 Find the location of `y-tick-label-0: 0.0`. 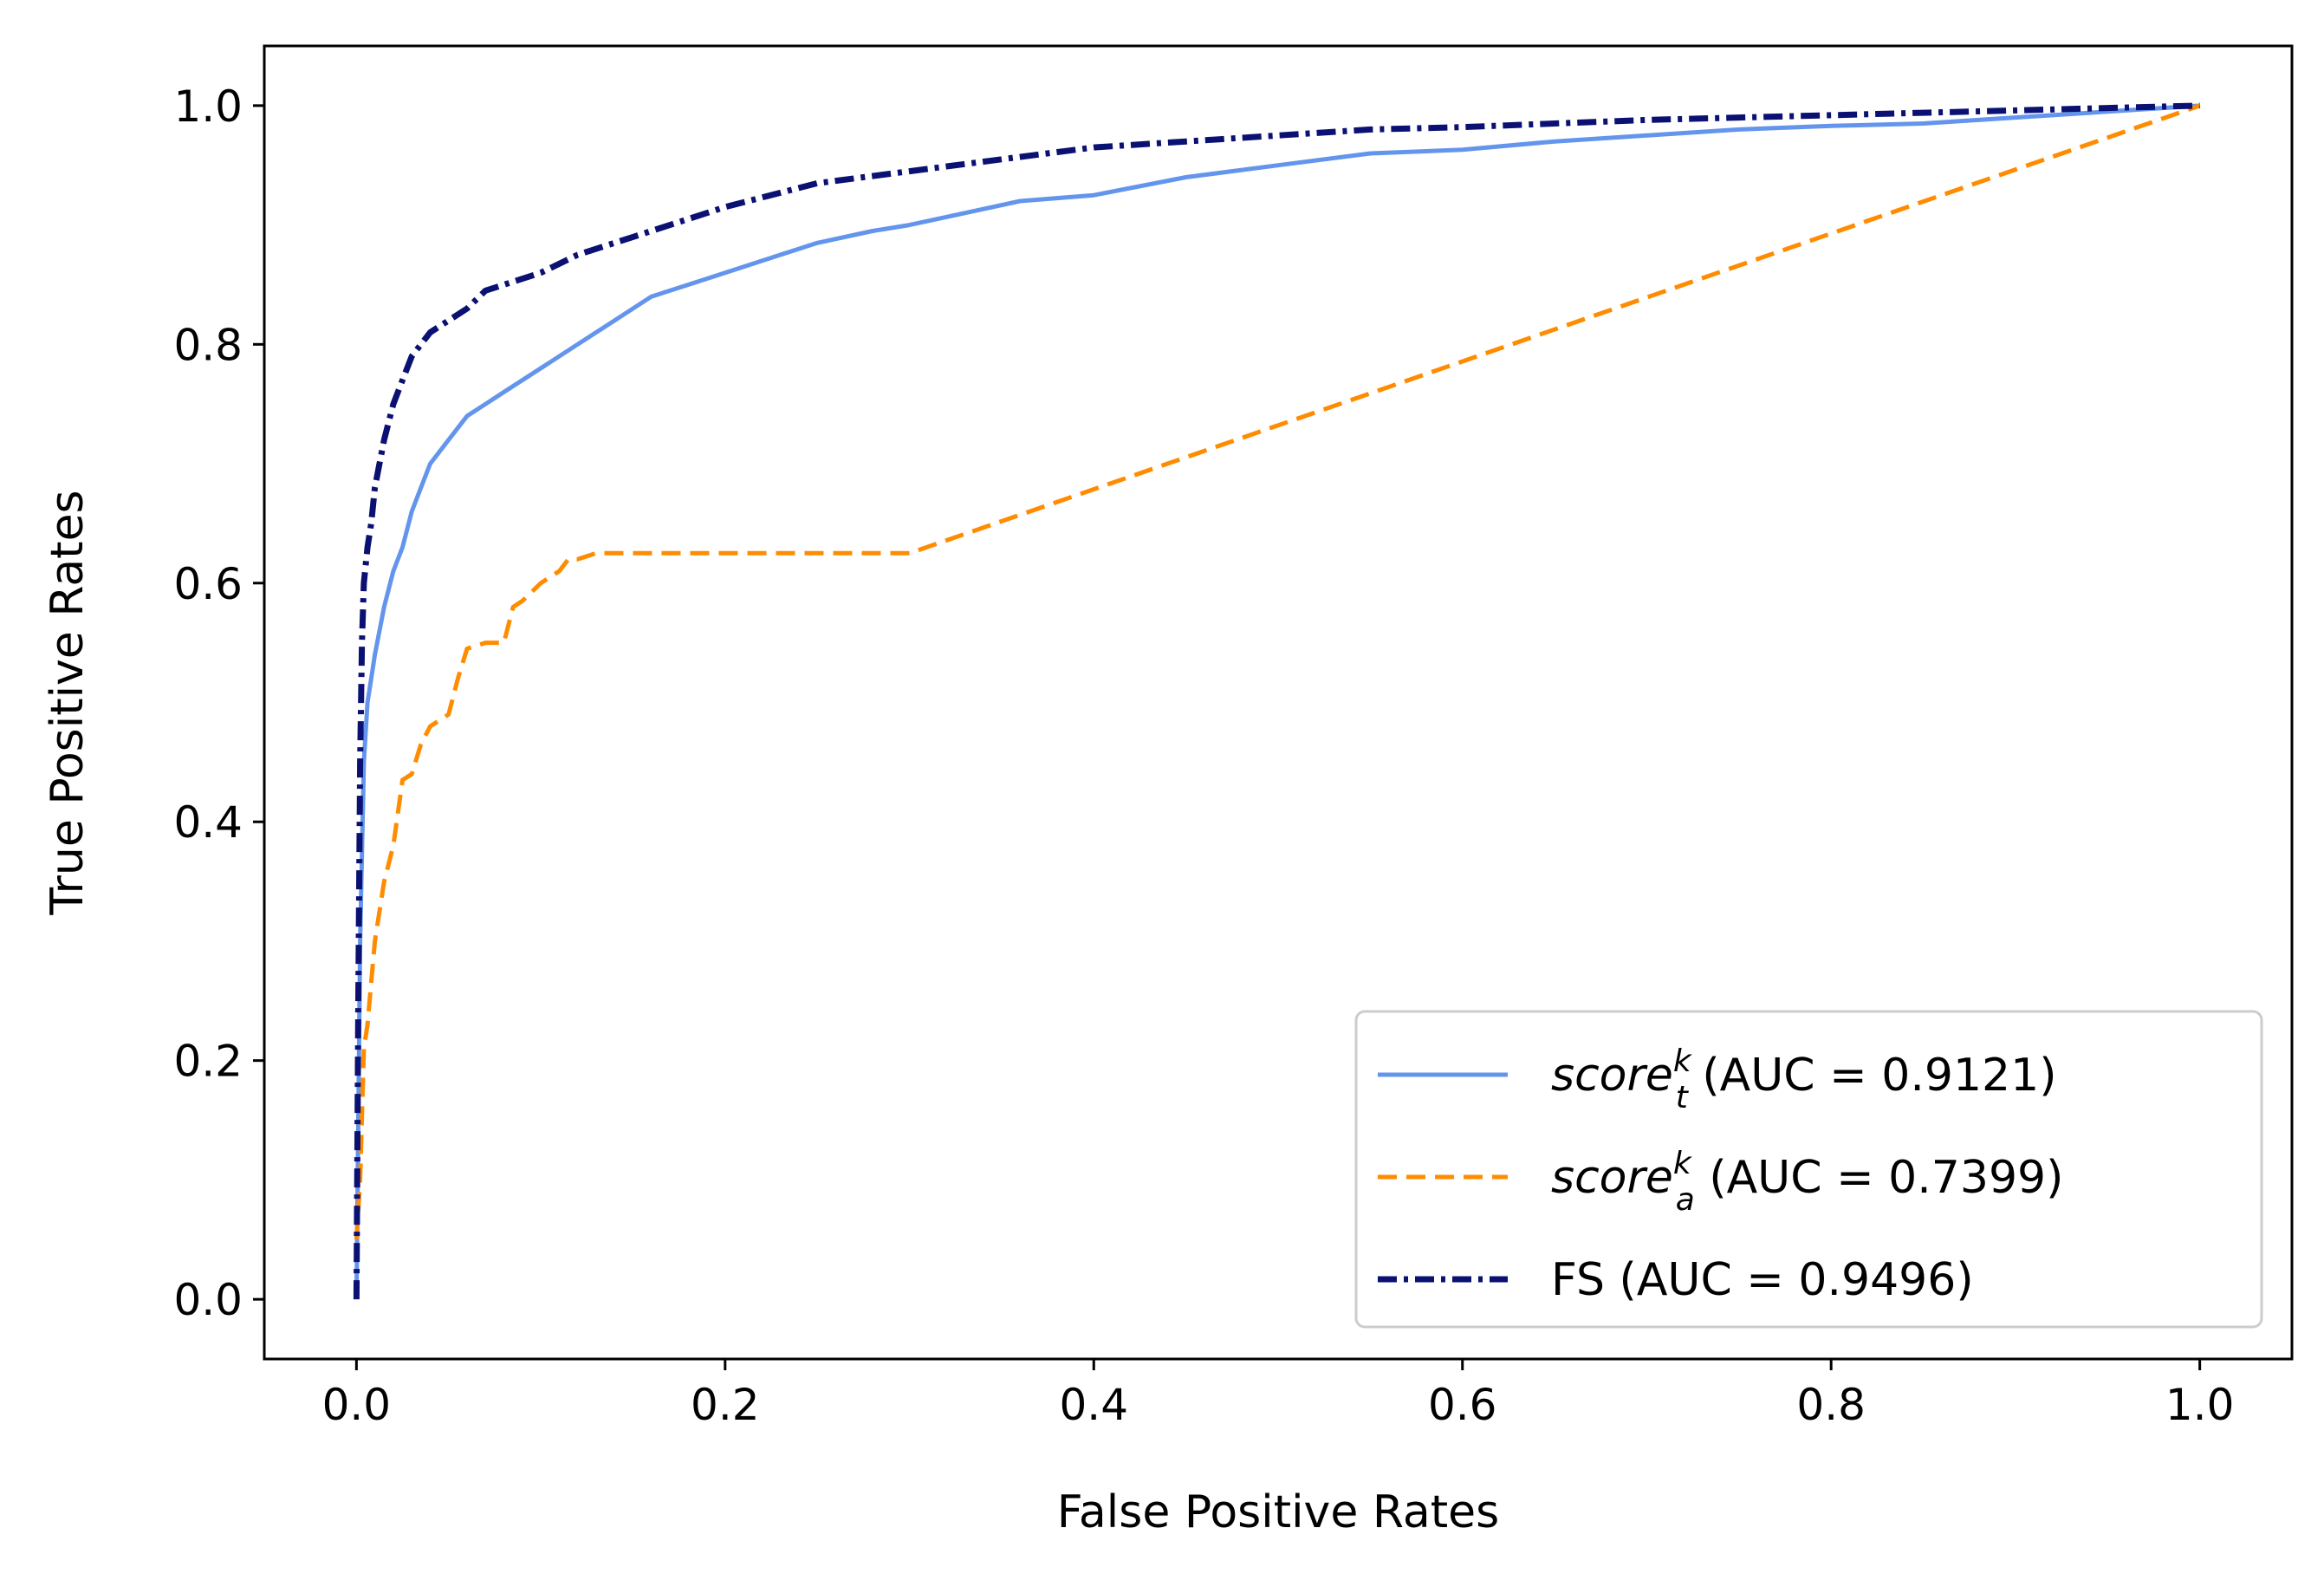

y-tick-label-0: 0.0 is located at coordinates (208, 1300).